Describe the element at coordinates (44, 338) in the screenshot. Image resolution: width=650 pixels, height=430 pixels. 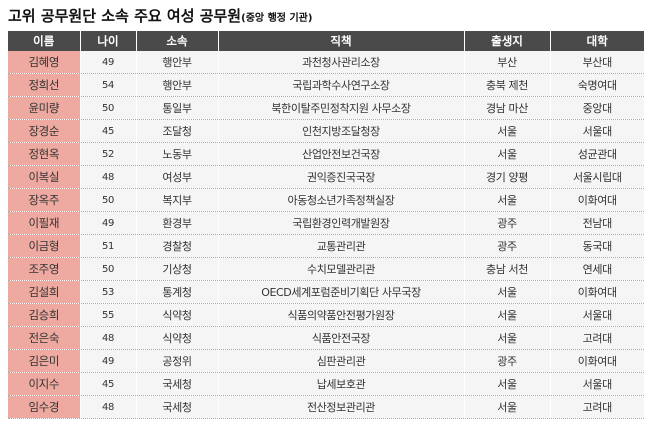
I see `name-cell: 전은숙` at that location.